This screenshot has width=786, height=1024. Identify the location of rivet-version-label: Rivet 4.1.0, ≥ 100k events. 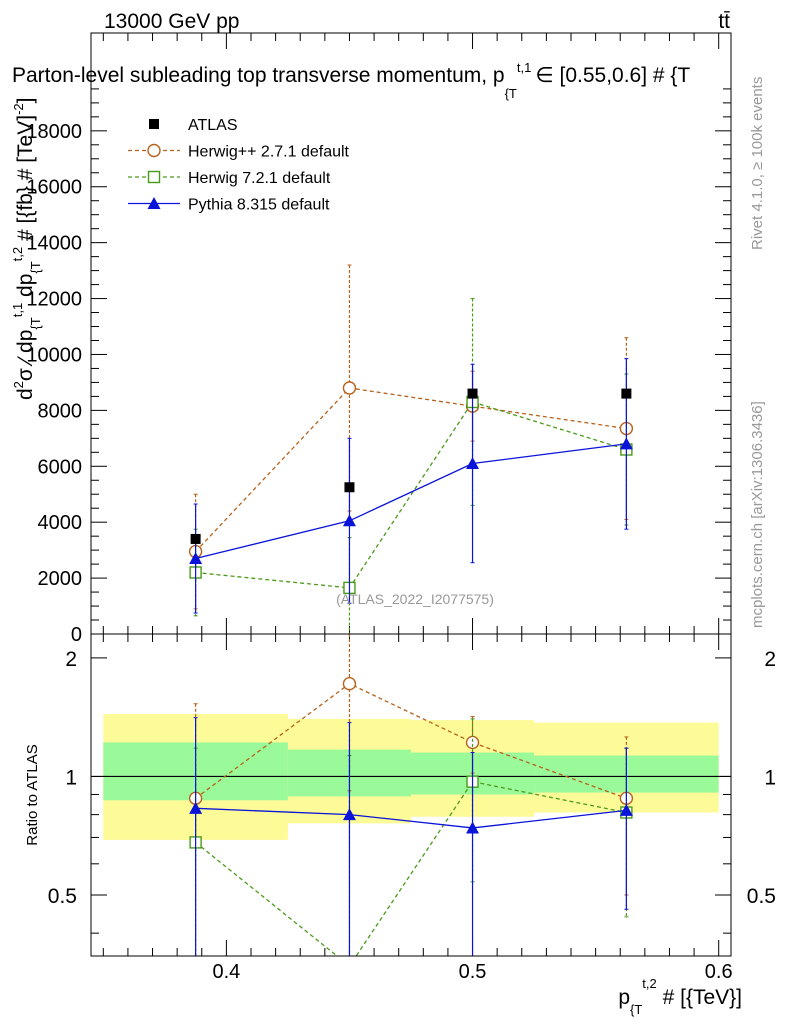
(757, 163).